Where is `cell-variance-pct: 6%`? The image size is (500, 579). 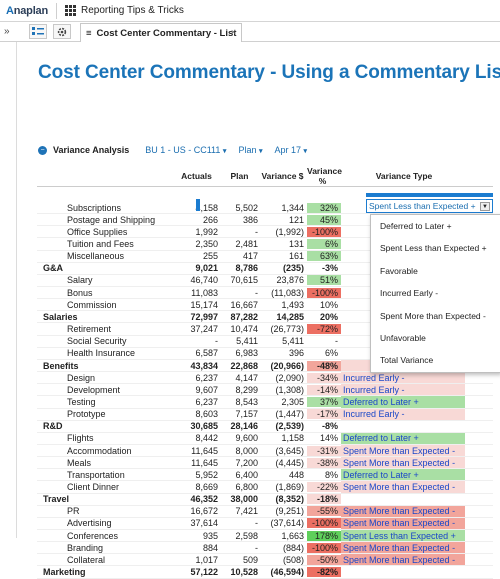
cell-variance-pct: 6% is located at coordinates (331, 353).